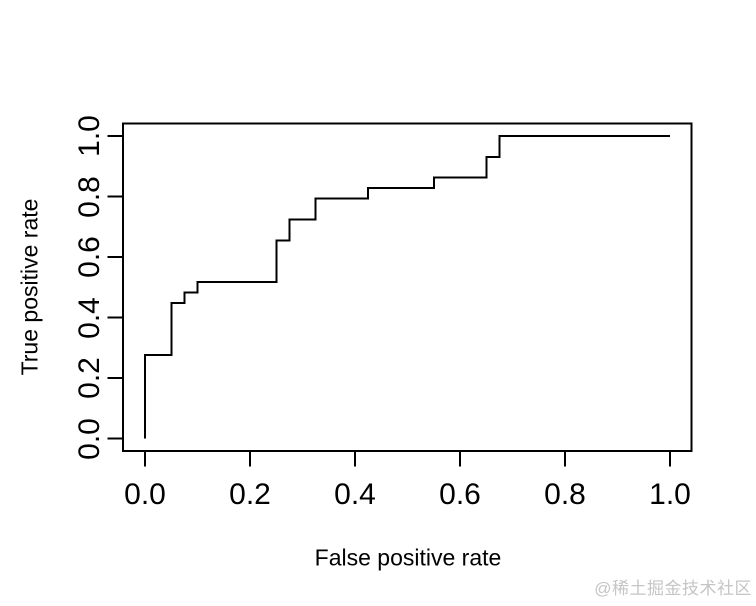 The width and height of the screenshot is (756, 606). Describe the element at coordinates (460, 494) in the screenshot. I see `x-tick-label: 0.6` at that location.